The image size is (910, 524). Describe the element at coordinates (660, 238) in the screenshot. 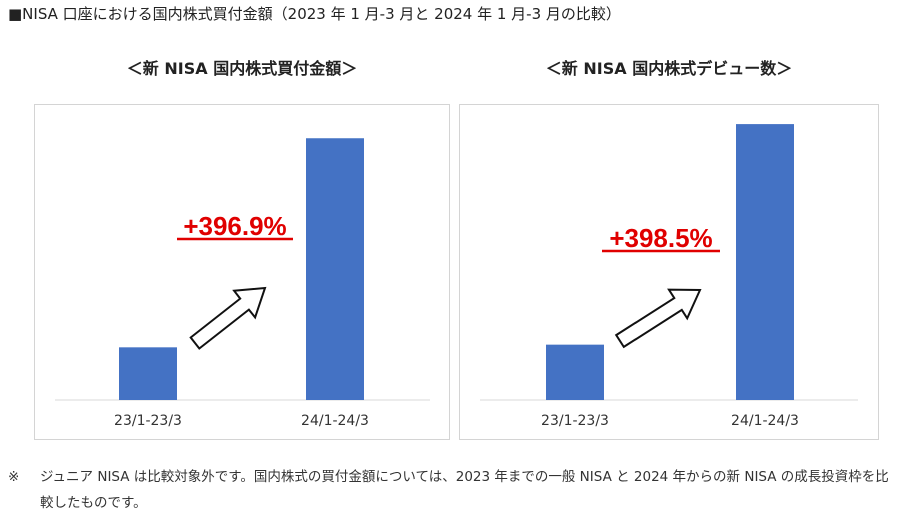

I see `growth-annotation: +398.5%` at that location.